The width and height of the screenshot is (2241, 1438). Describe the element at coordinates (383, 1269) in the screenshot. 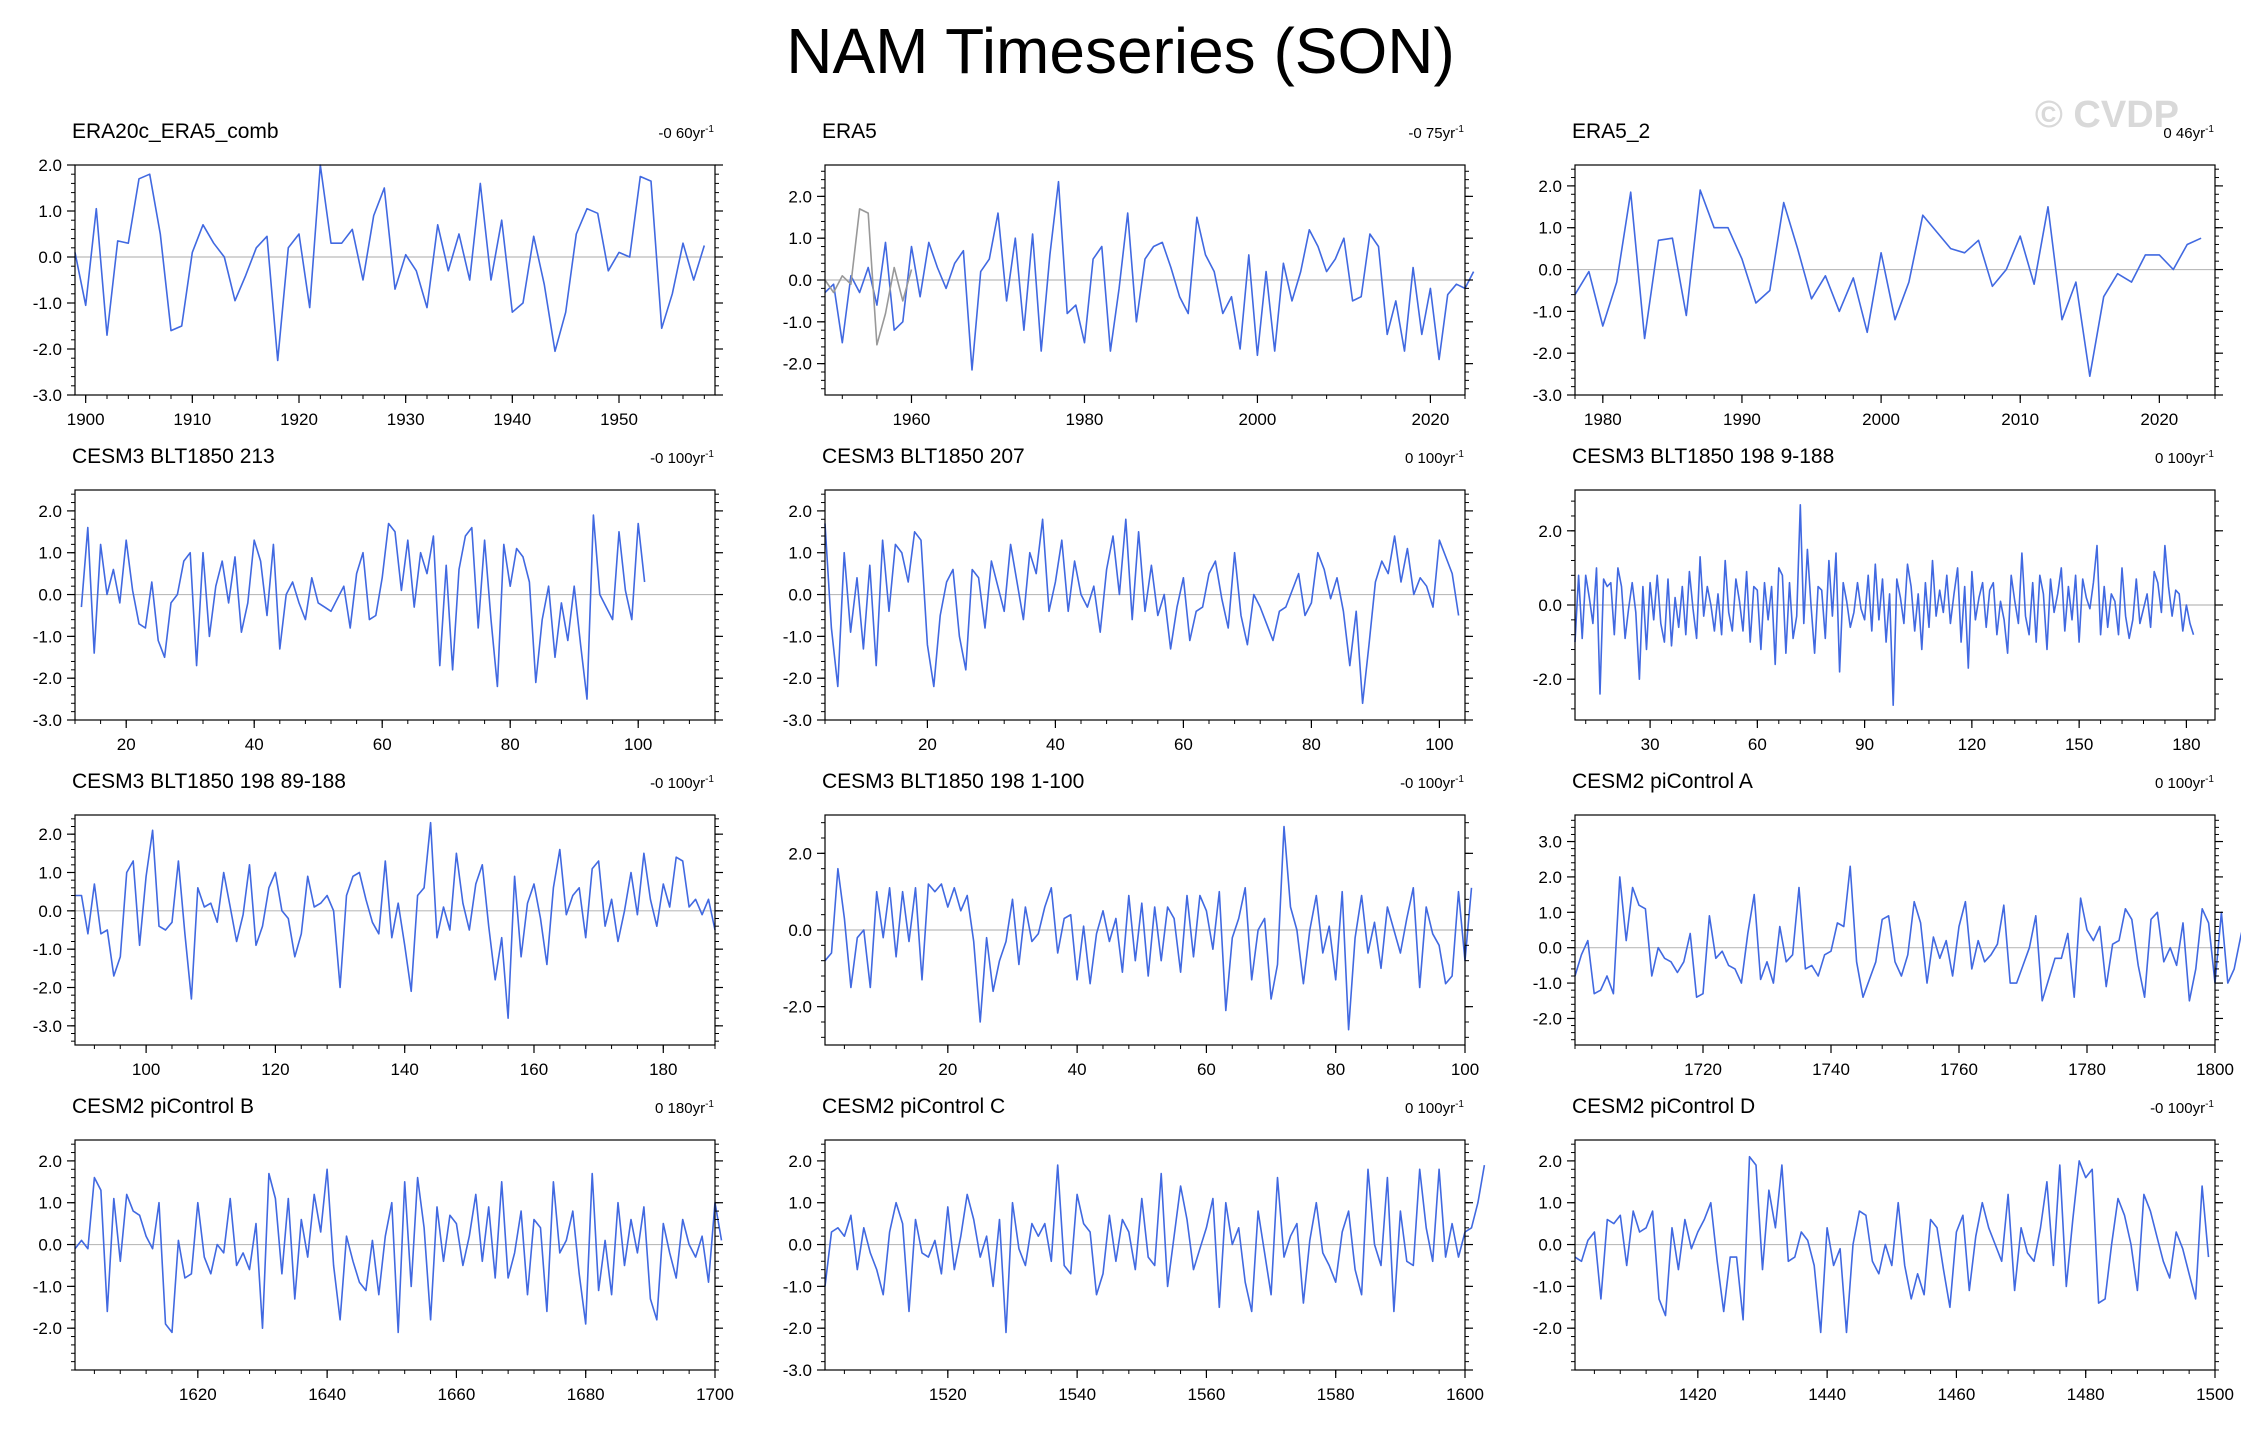

I see `chart-svg: 2.0 1.0 0.0 -1.0 -2.0 1620 1640 1660 1680 1700` at that location.